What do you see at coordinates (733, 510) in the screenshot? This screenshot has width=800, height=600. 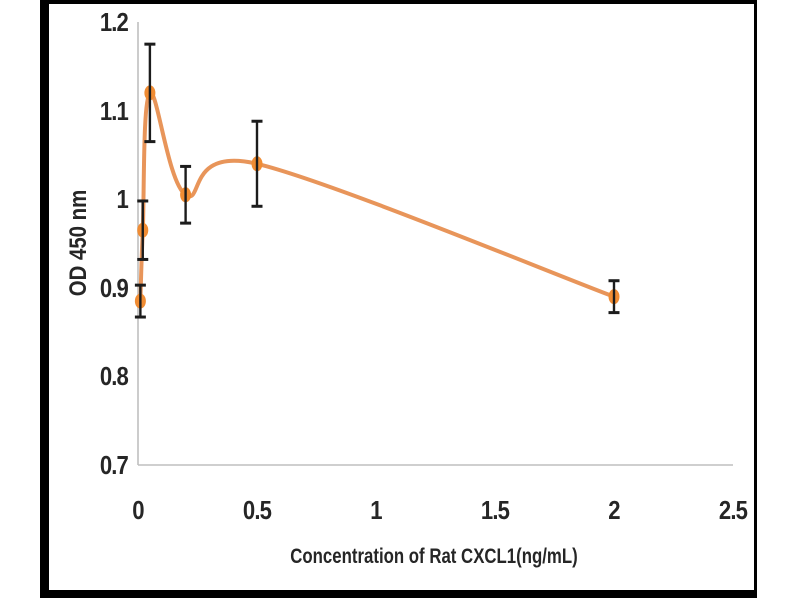 I see `x-axis-tick-label: 2.5` at bounding box center [733, 510].